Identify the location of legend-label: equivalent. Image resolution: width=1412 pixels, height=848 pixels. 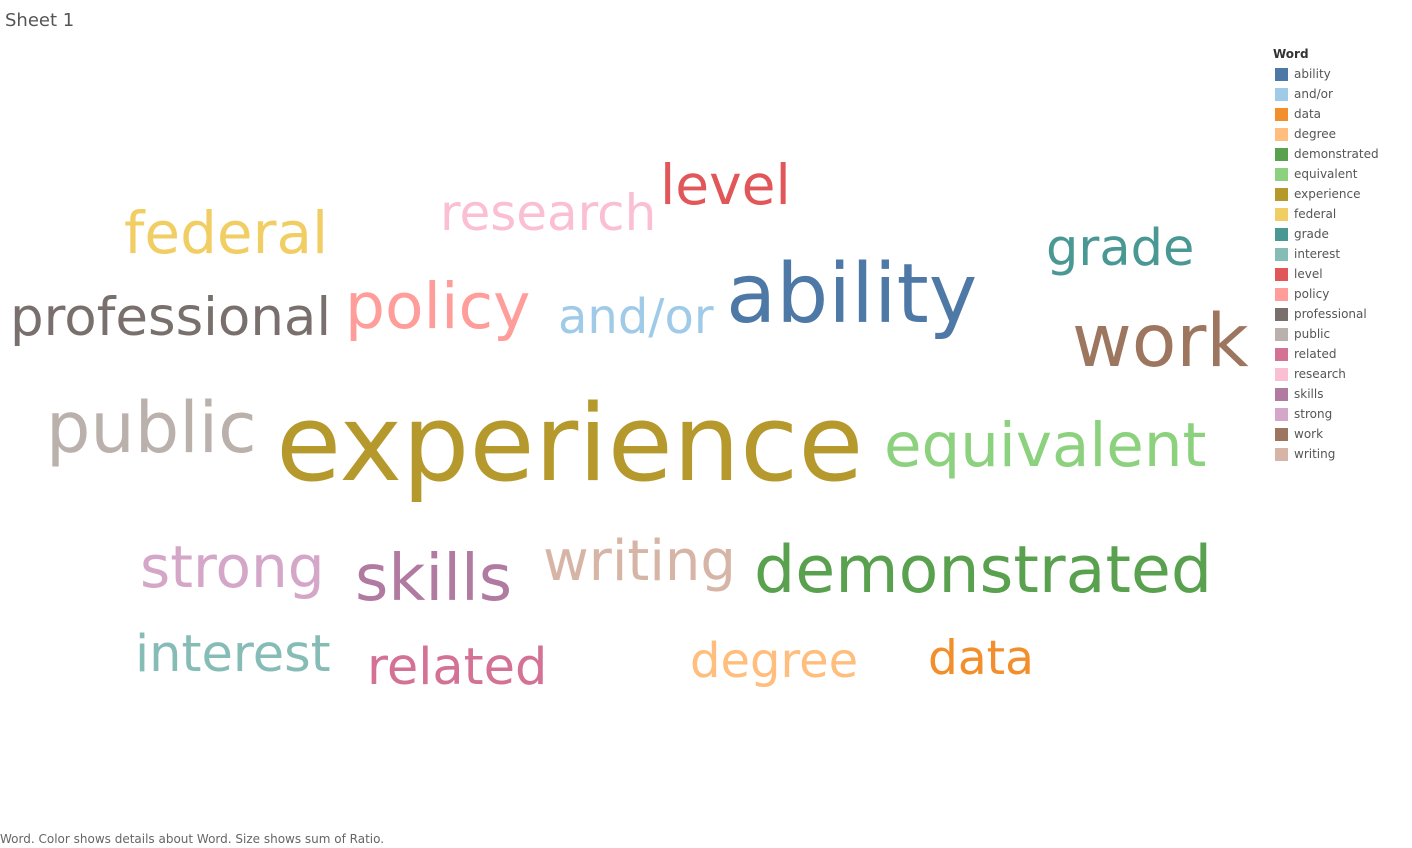
(1326, 174).